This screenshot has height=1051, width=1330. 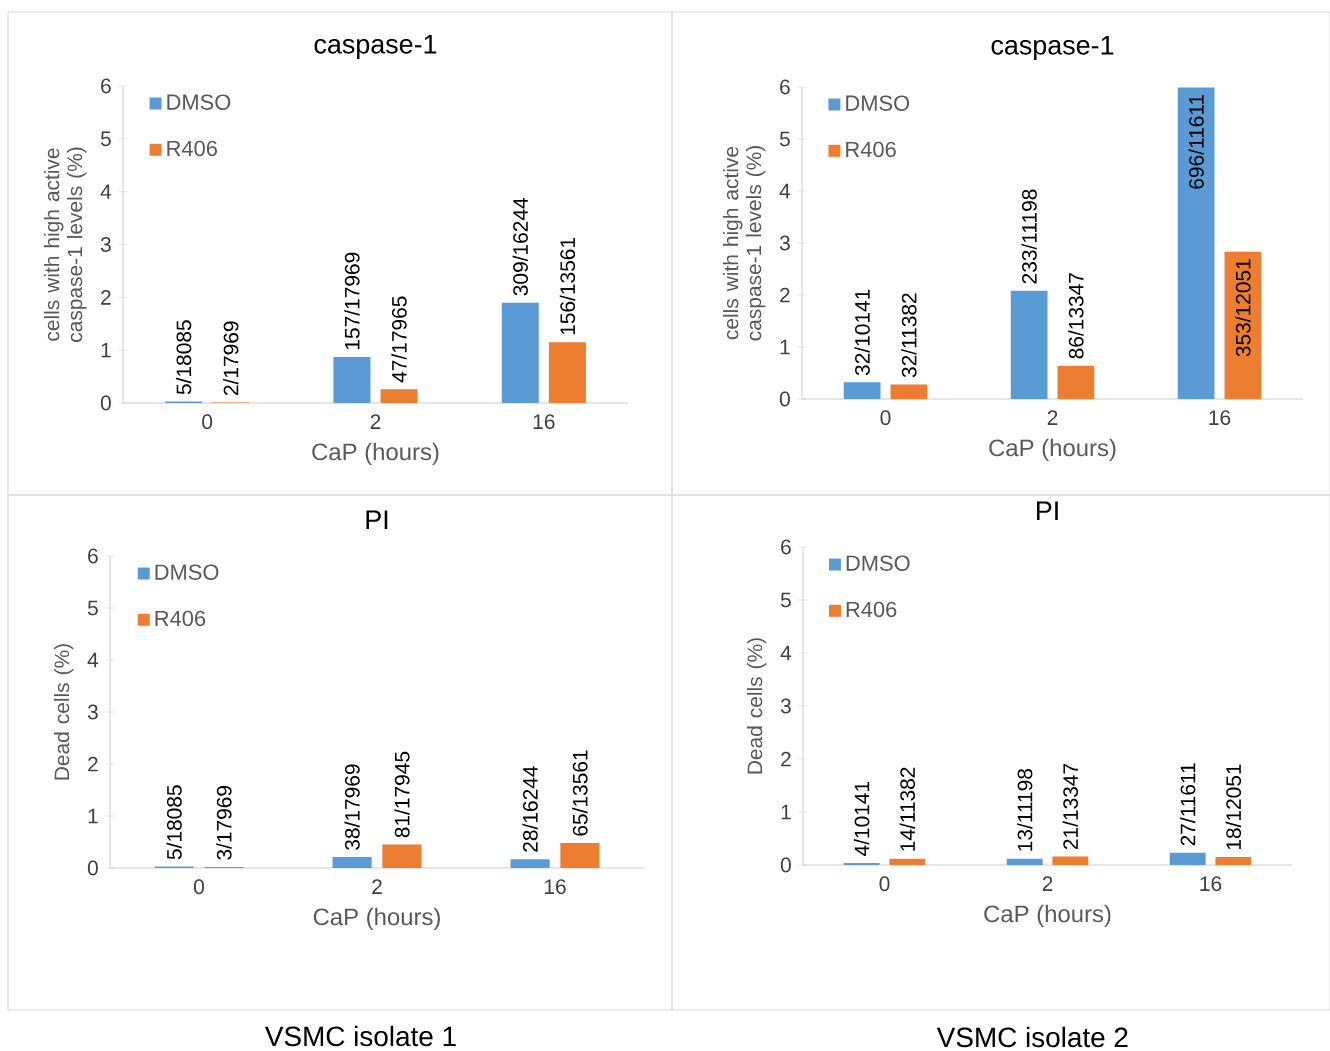 What do you see at coordinates (530, 809) in the screenshot?
I see `data-label: 28/16244` at bounding box center [530, 809].